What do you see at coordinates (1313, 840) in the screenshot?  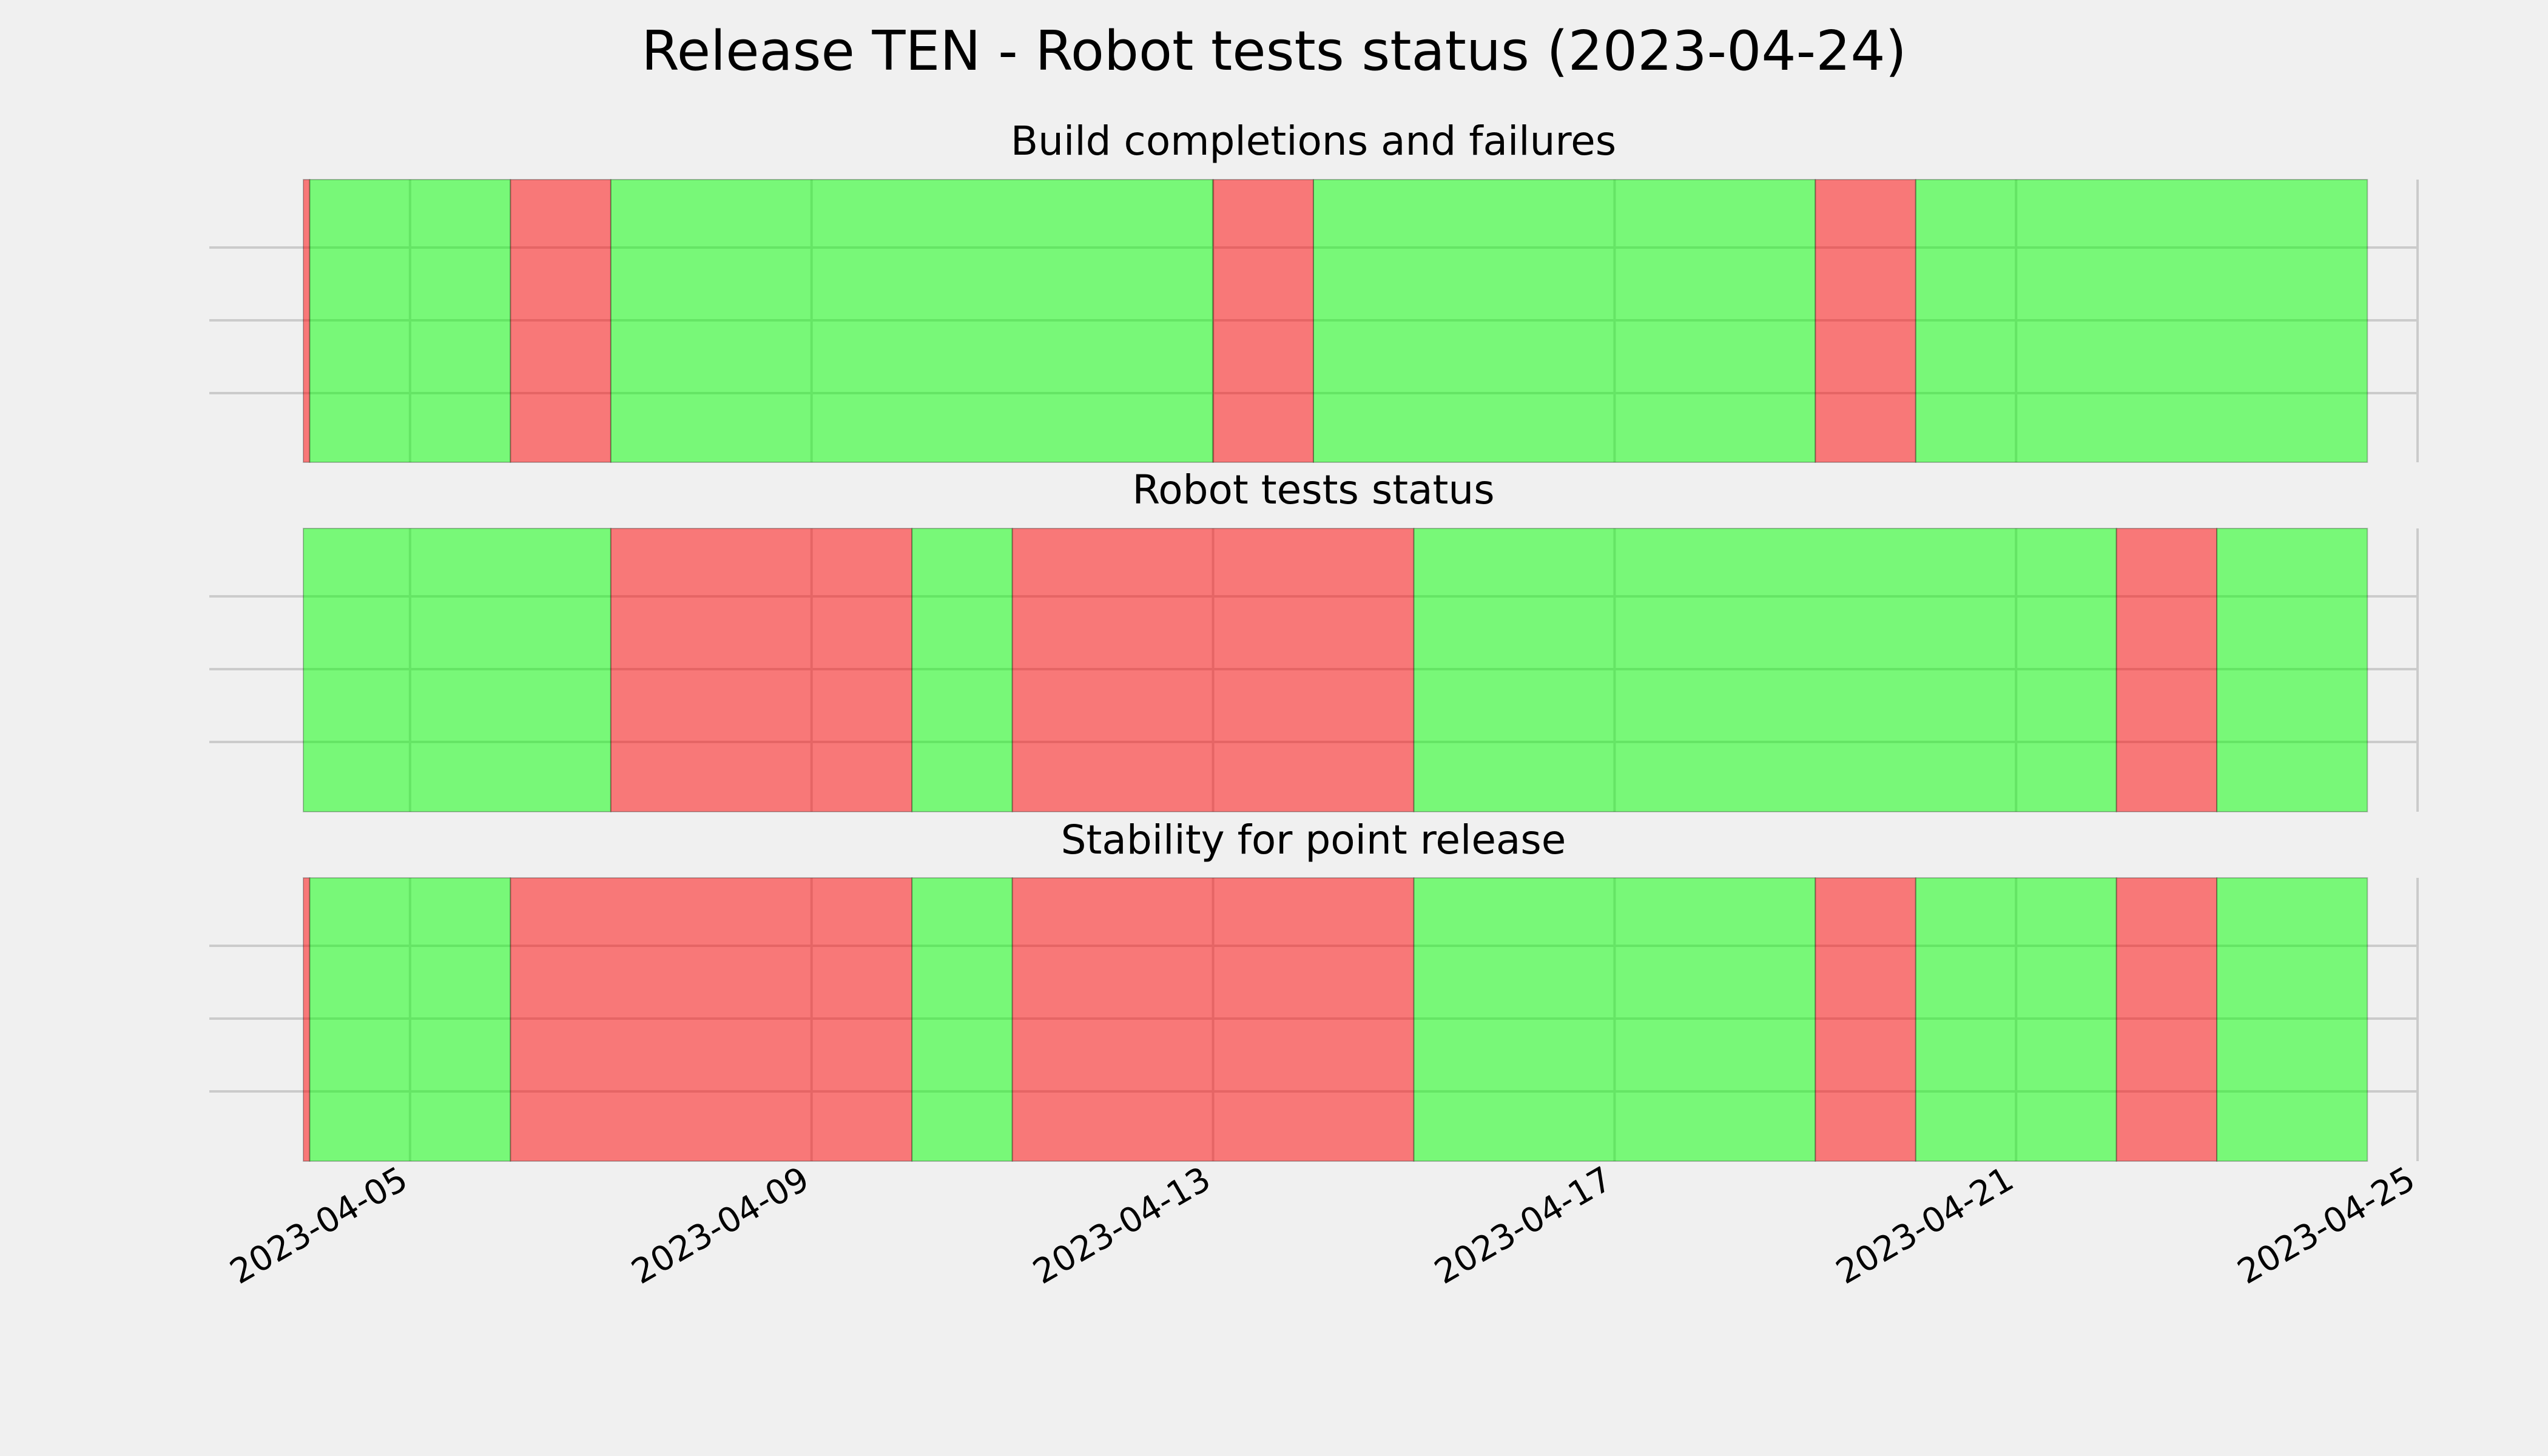 I see `panel-title-stability: Stability for point release` at bounding box center [1313, 840].